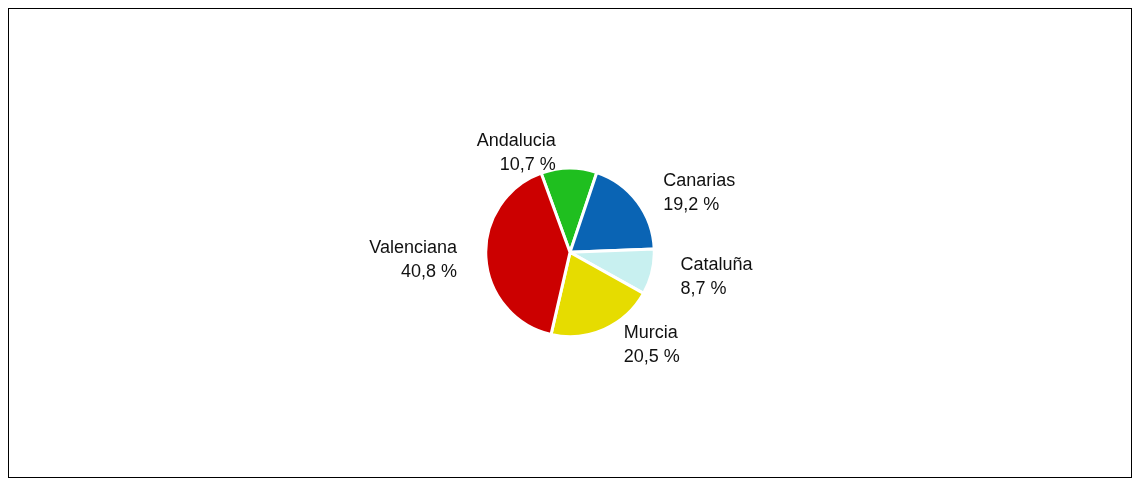 The width and height of the screenshot is (1142, 488). I want to click on slice-label: Canarias, so click(699, 180).